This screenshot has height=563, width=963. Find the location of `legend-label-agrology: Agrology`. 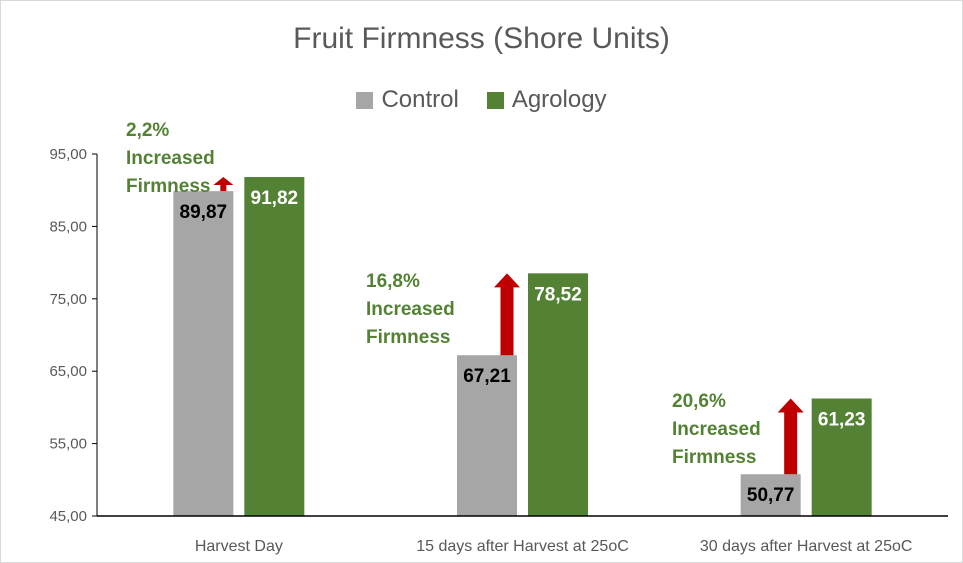

legend-label-agrology: Agrology is located at coordinates (559, 99).